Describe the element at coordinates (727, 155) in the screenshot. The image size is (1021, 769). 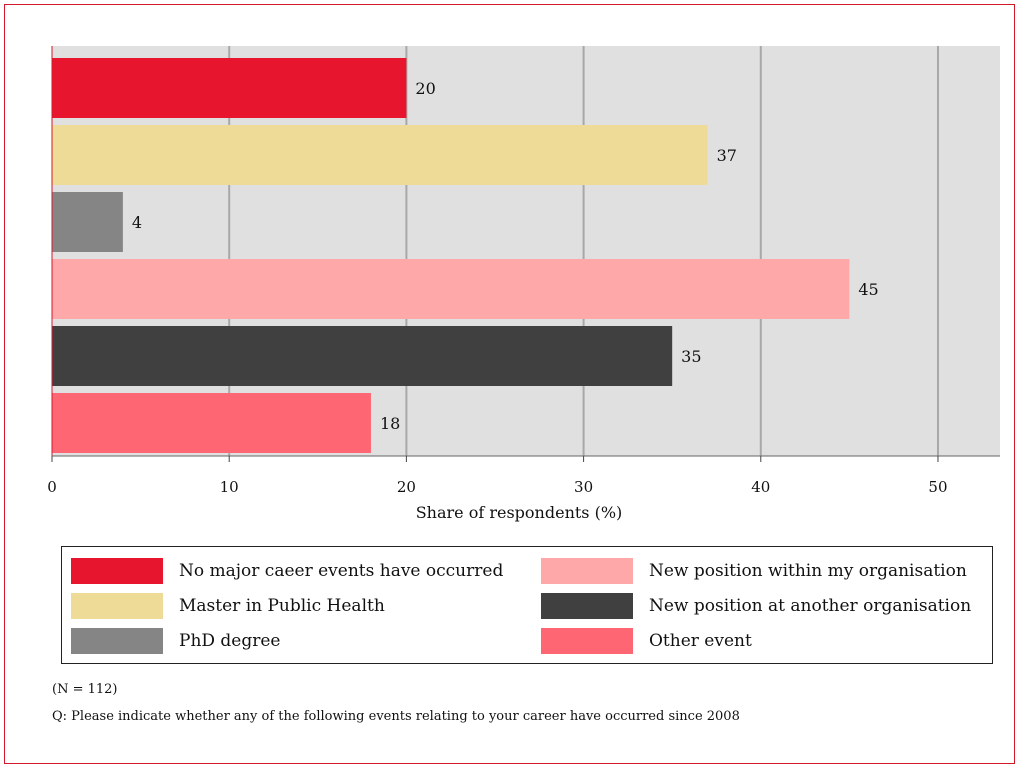
I see `bar-value-label: 37` at that location.